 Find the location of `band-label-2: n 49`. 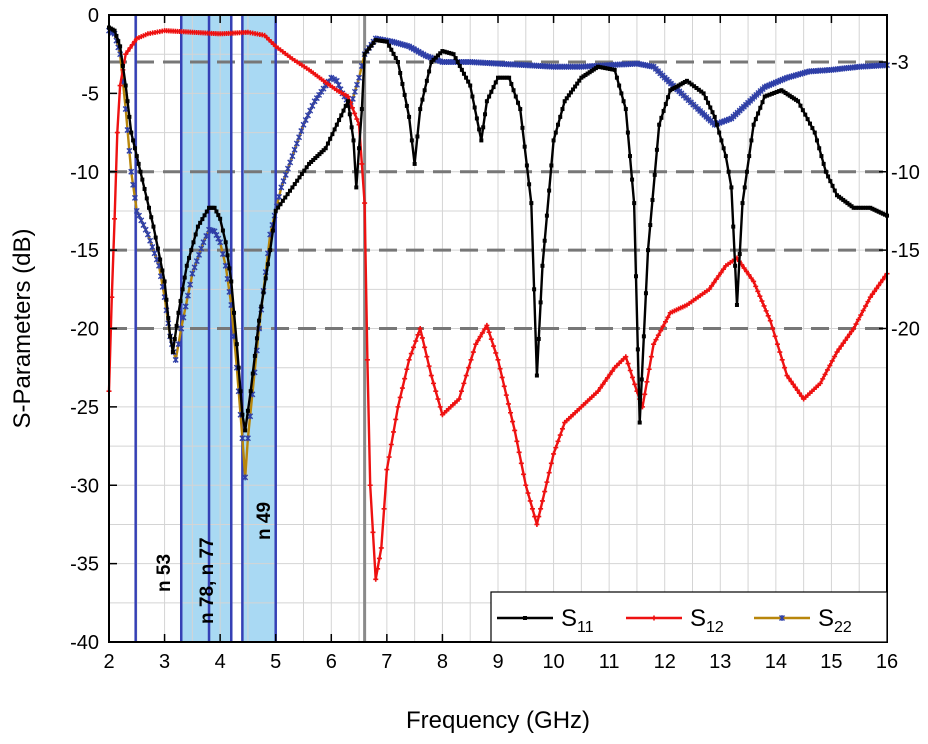

band-label-2: n 49 is located at coordinates (264, 521).